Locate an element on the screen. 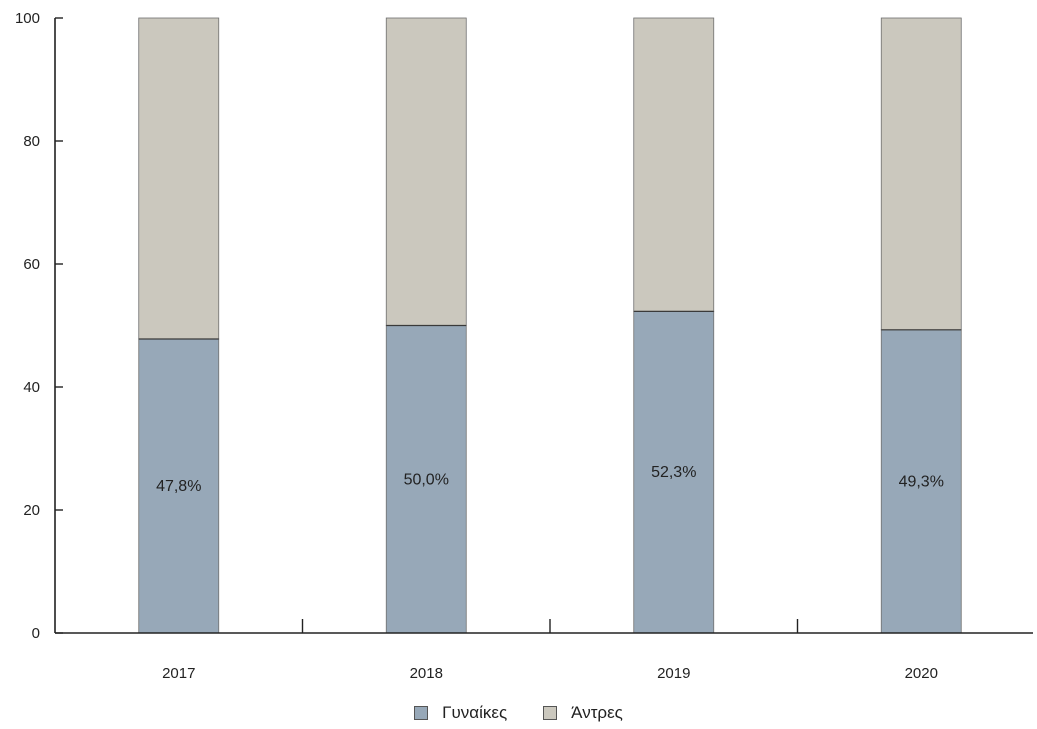 Image resolution: width=1037 pixels, height=729 pixels. bar-men-2017 is located at coordinates (179, 178).